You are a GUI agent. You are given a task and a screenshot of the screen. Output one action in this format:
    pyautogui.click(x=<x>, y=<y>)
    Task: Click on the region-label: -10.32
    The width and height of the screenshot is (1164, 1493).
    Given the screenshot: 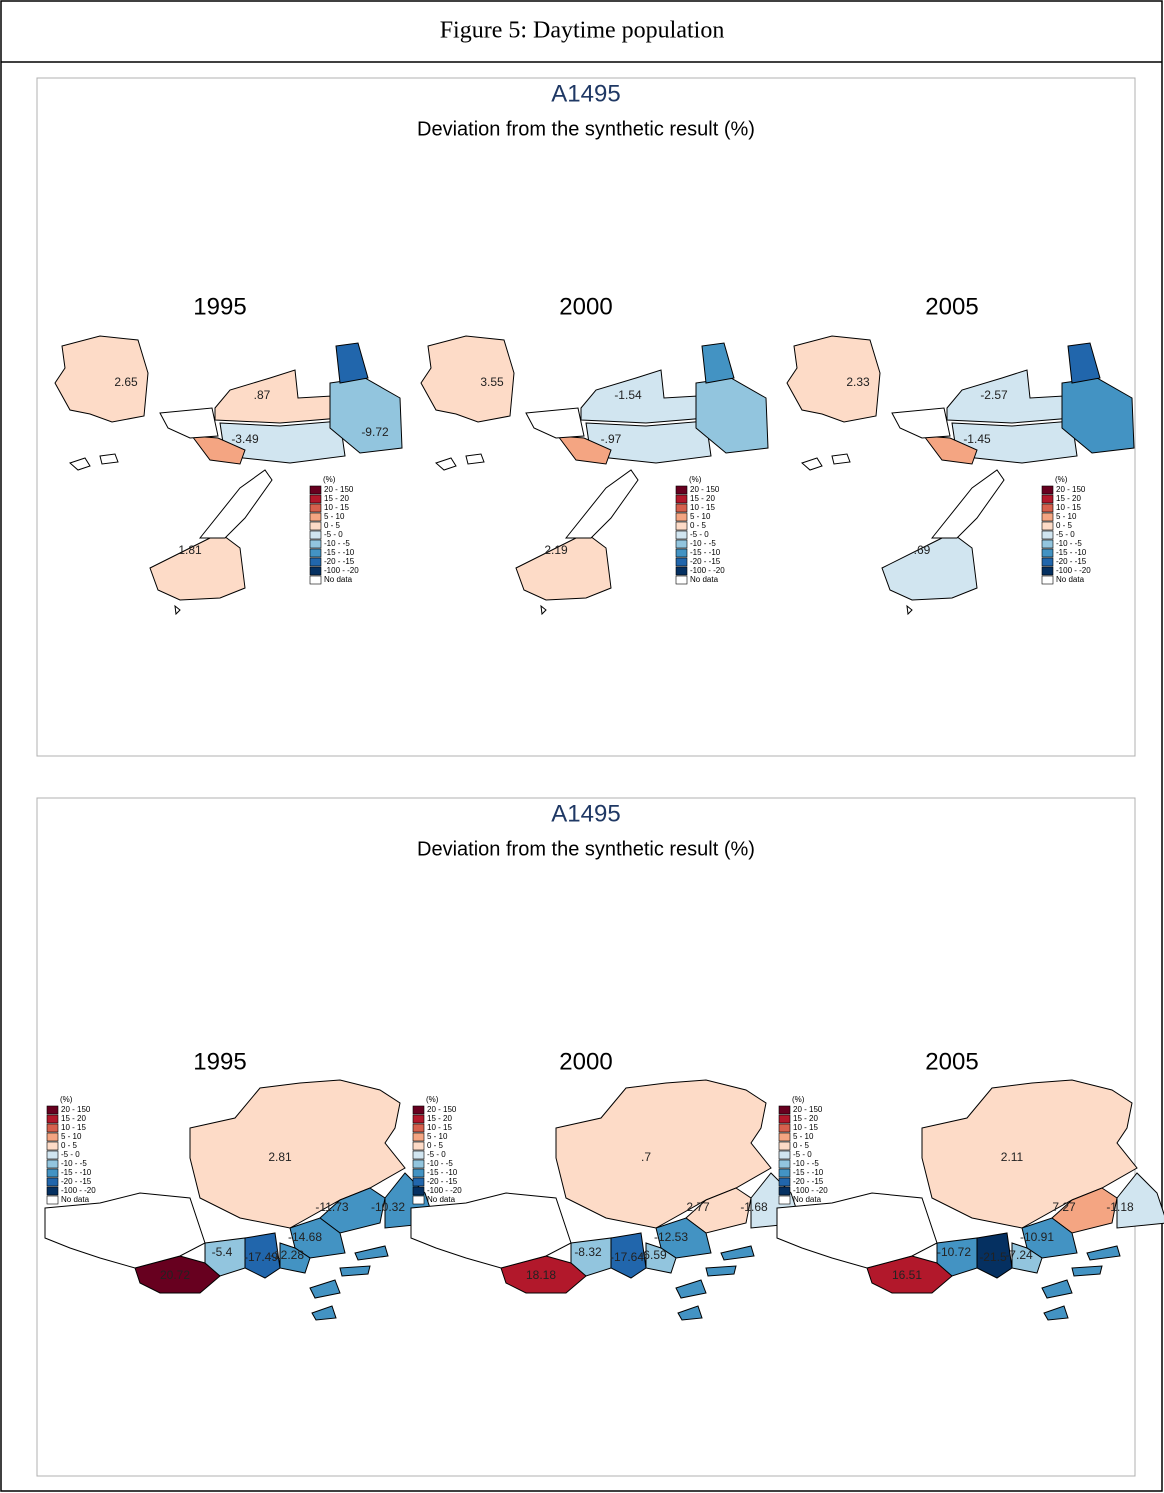 What is the action you would take?
    pyautogui.click(x=388, y=1207)
    